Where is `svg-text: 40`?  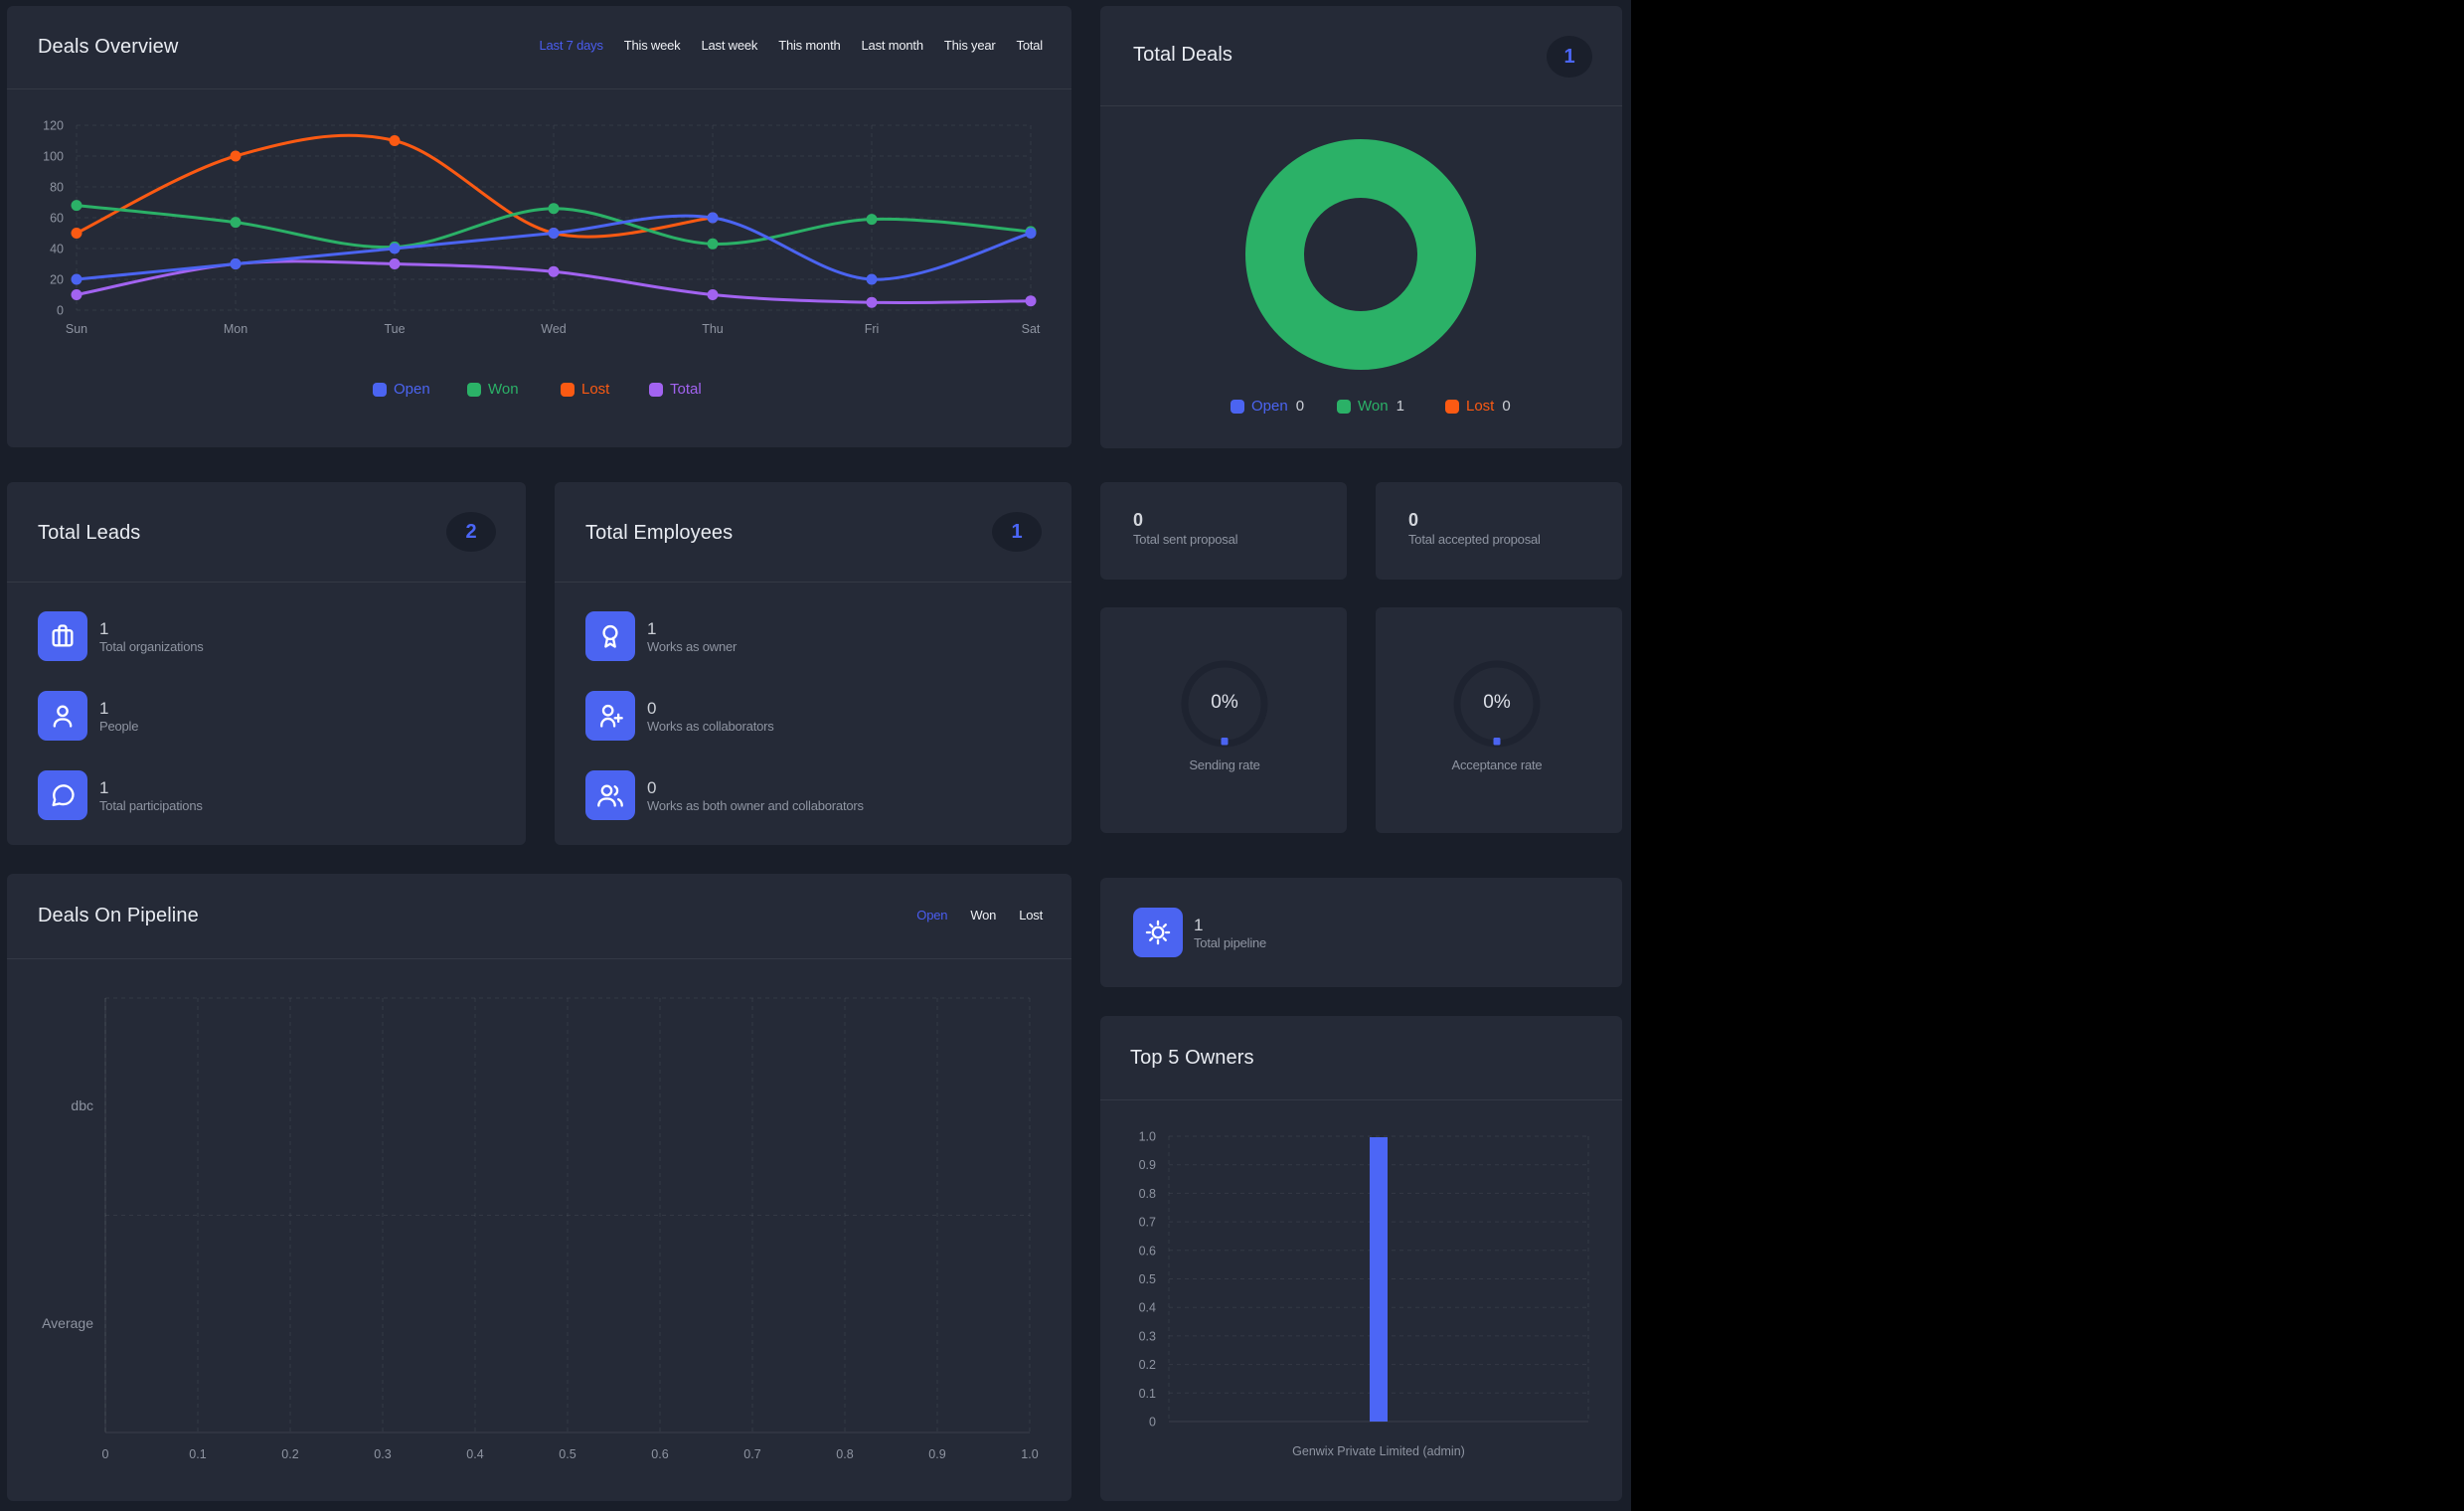
svg-text: 40 is located at coordinates (57, 249).